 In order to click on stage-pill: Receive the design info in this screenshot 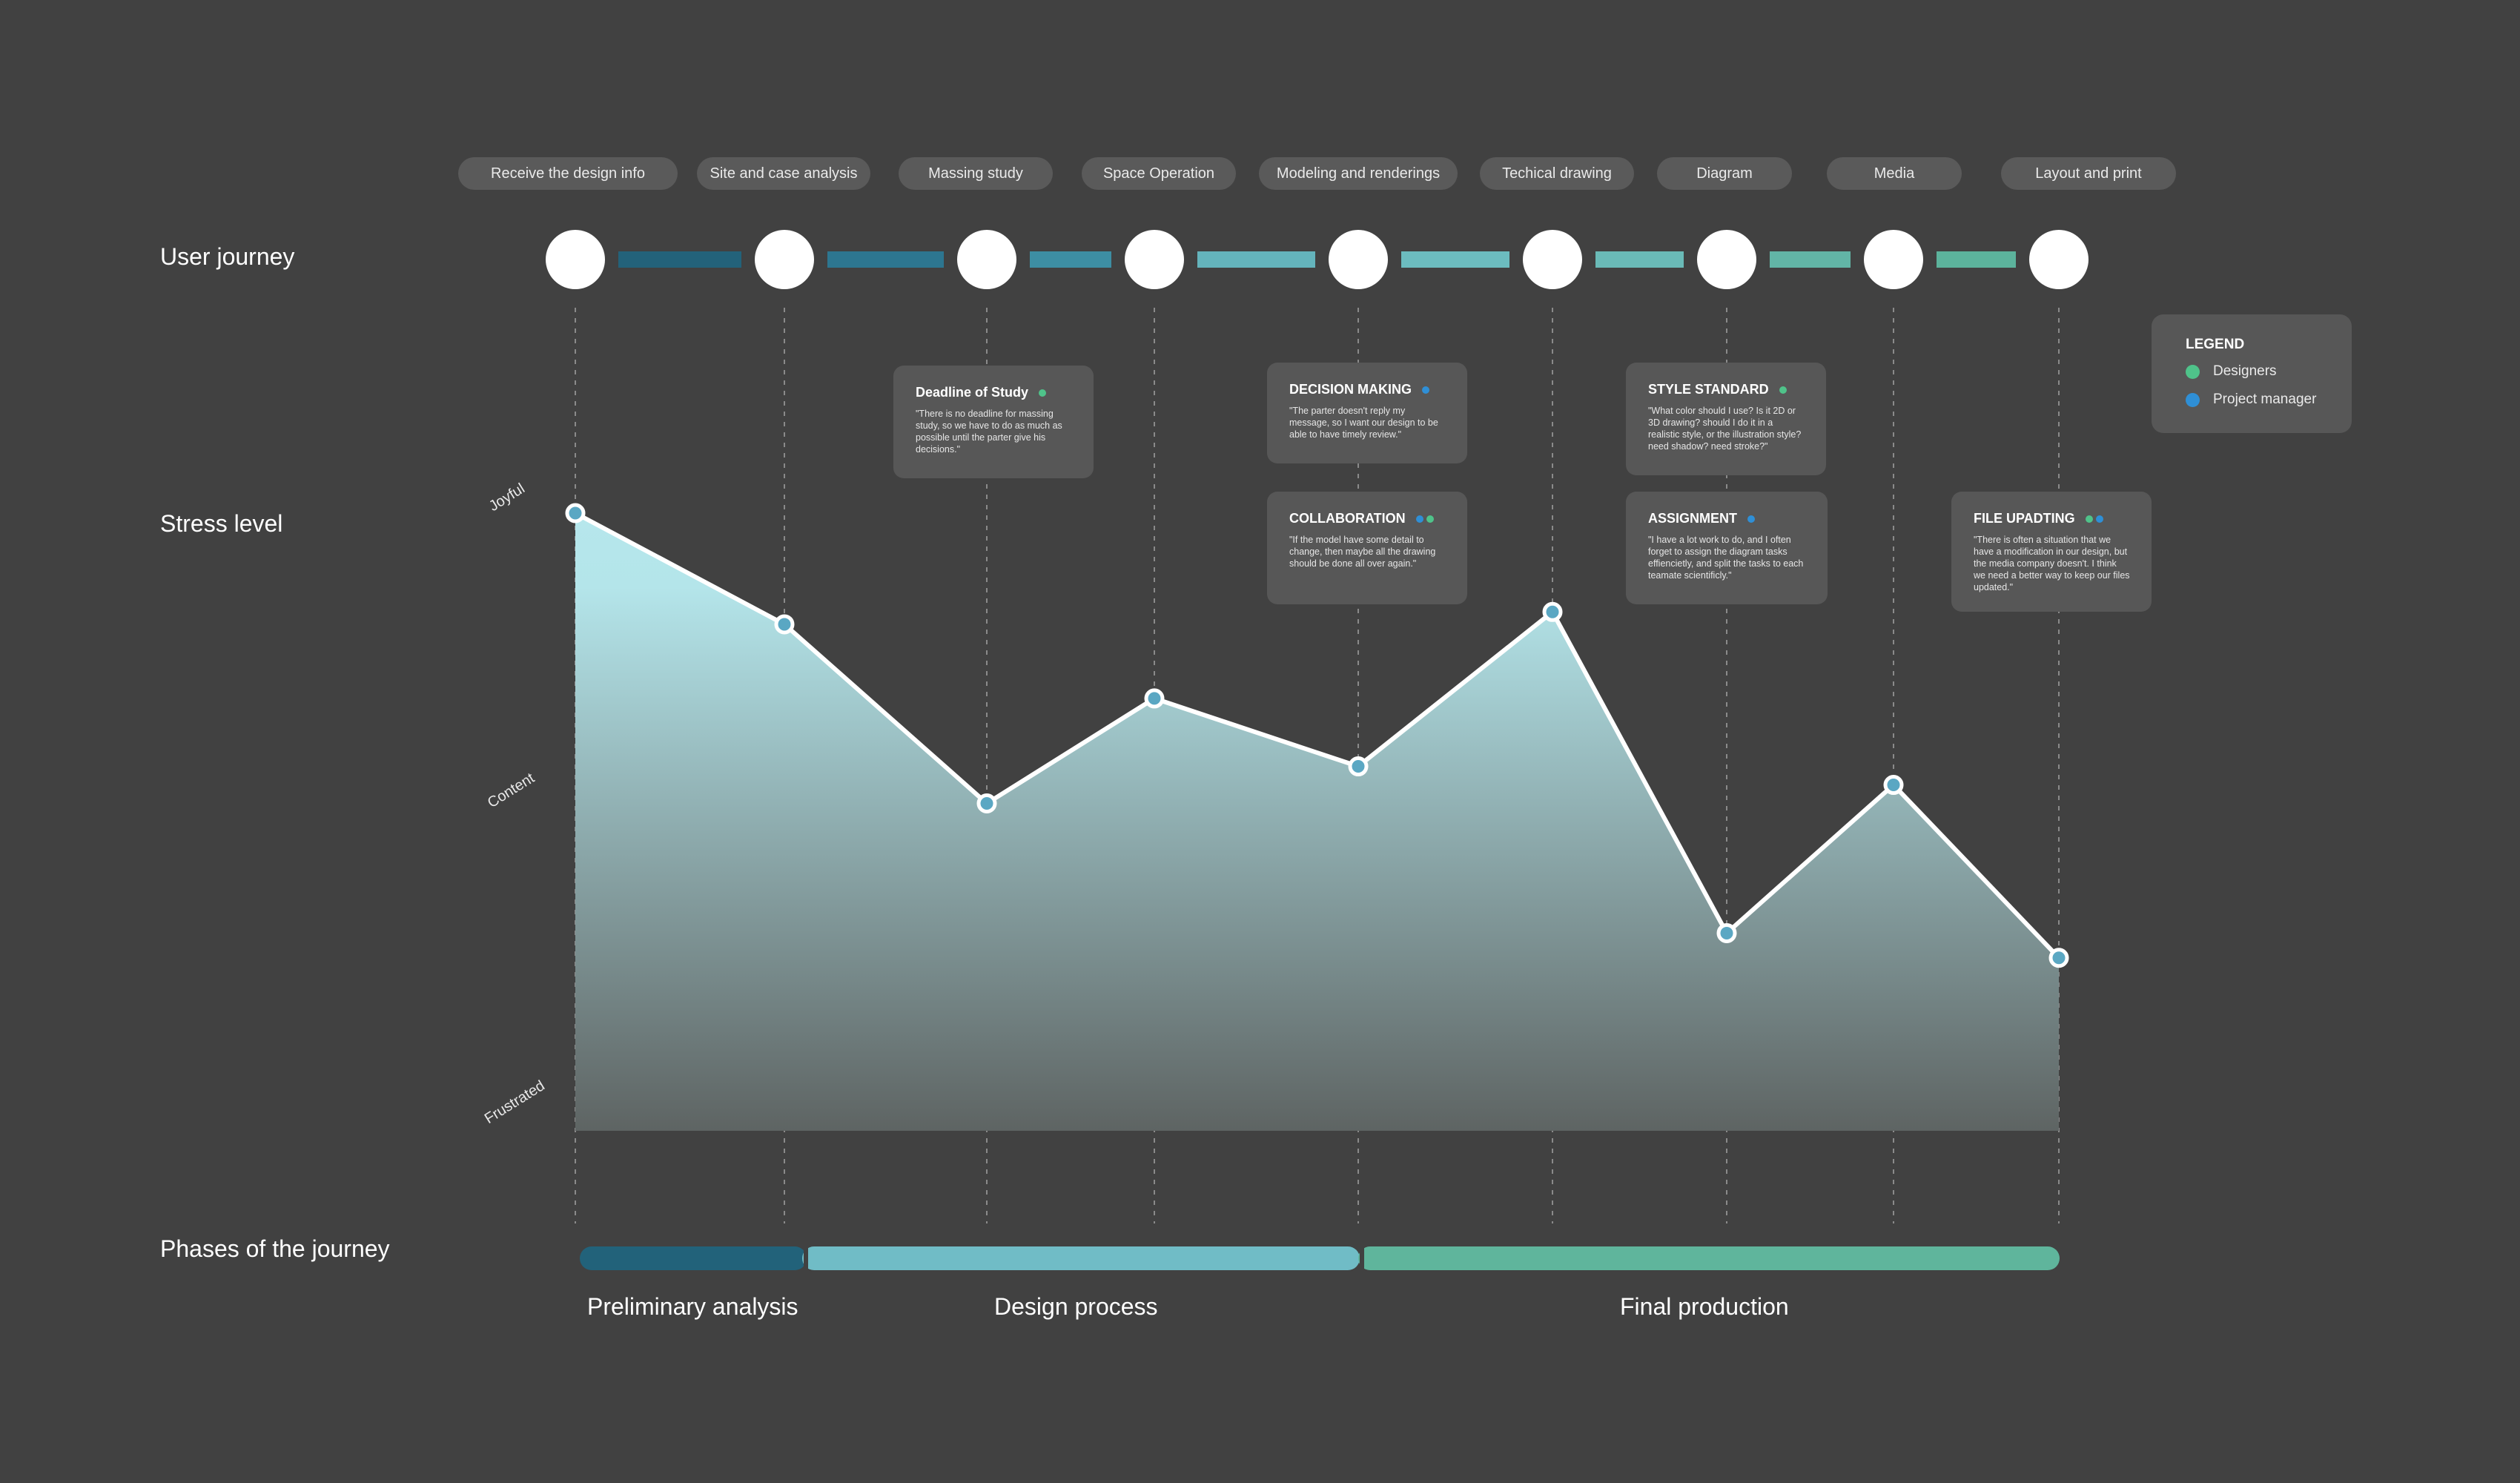, I will do `click(568, 174)`.